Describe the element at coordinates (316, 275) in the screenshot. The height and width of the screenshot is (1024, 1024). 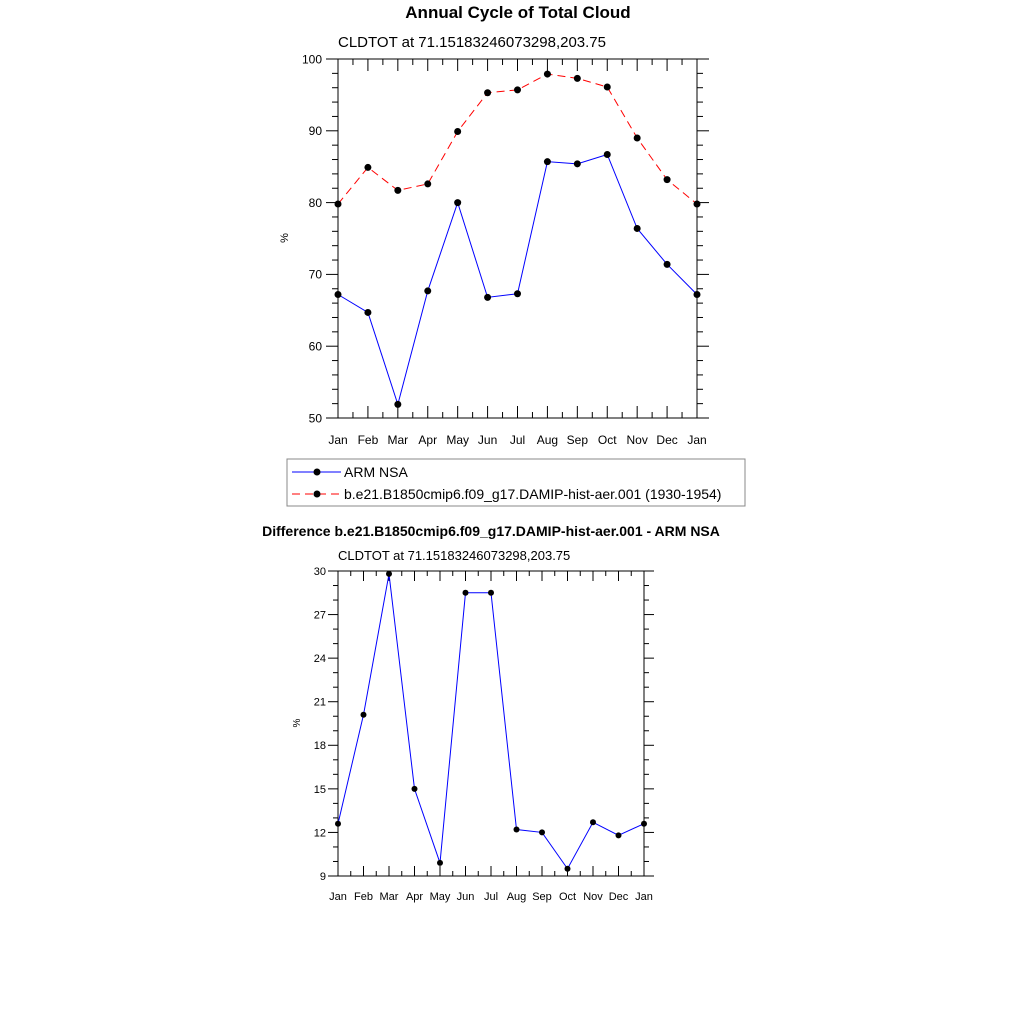
I see `y-tick-label: 70` at that location.